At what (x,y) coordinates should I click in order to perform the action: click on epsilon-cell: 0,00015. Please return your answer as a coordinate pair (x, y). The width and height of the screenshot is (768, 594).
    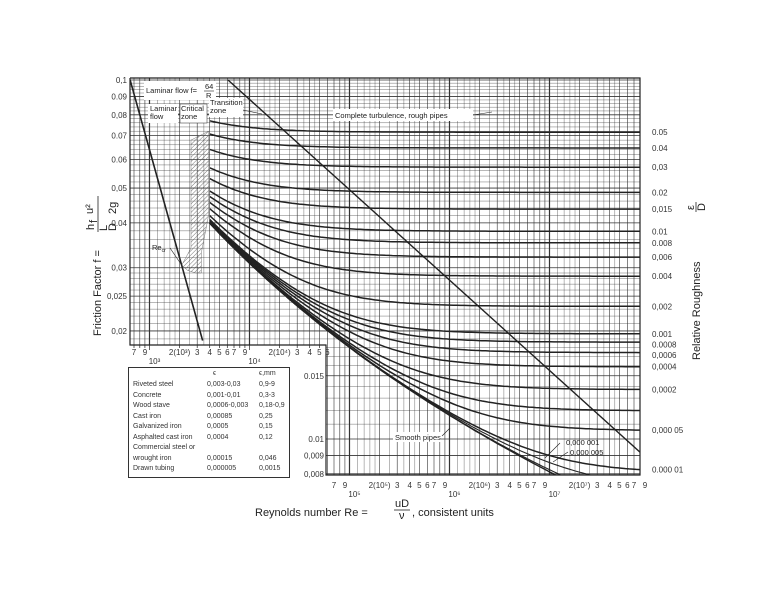
    Looking at the image, I should click on (220, 458).